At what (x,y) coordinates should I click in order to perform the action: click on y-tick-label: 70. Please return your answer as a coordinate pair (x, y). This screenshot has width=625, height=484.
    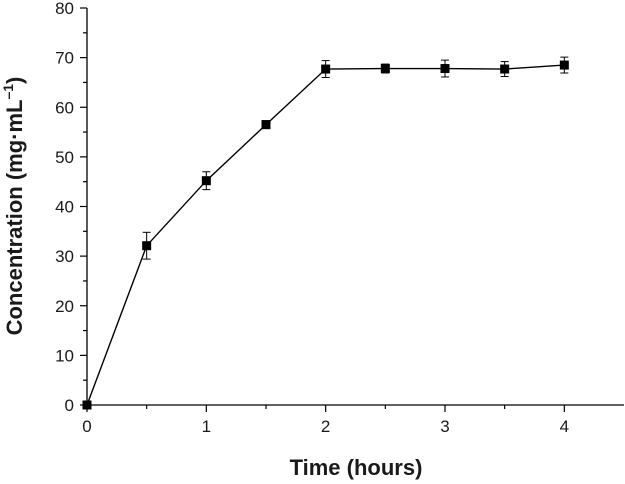
    Looking at the image, I should click on (64, 58).